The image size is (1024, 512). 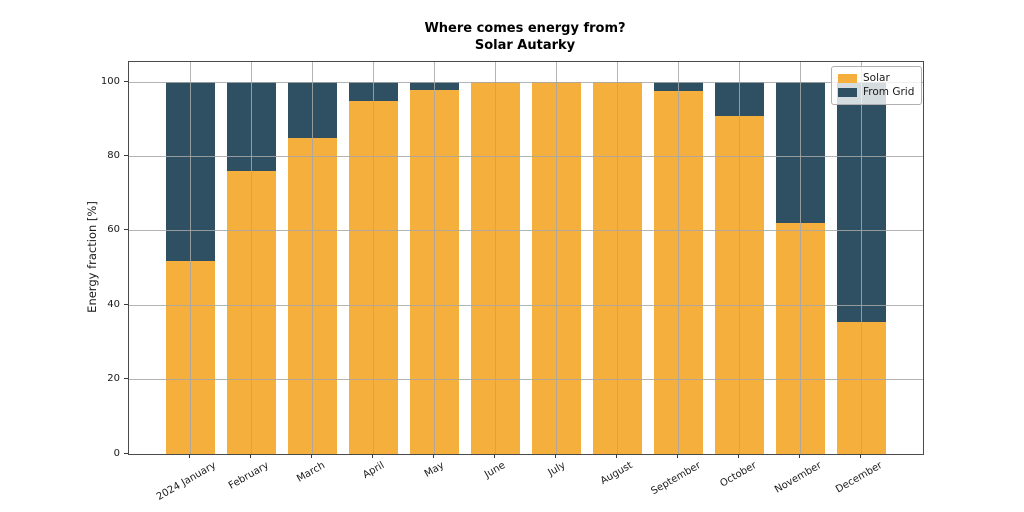 I want to click on legend-swatch-solar, so click(x=847, y=78).